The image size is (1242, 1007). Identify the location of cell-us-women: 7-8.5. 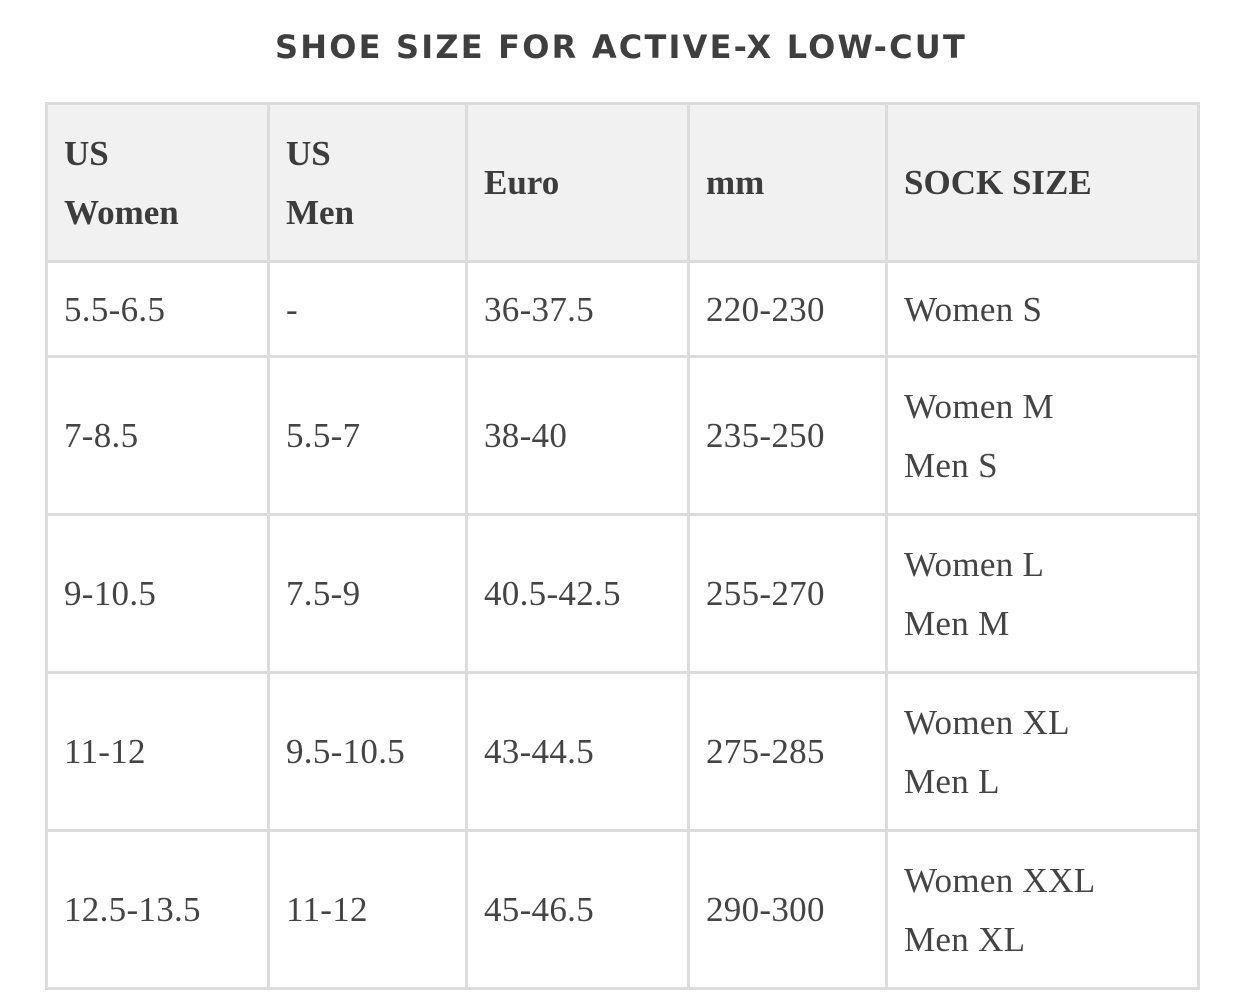
(159, 437).